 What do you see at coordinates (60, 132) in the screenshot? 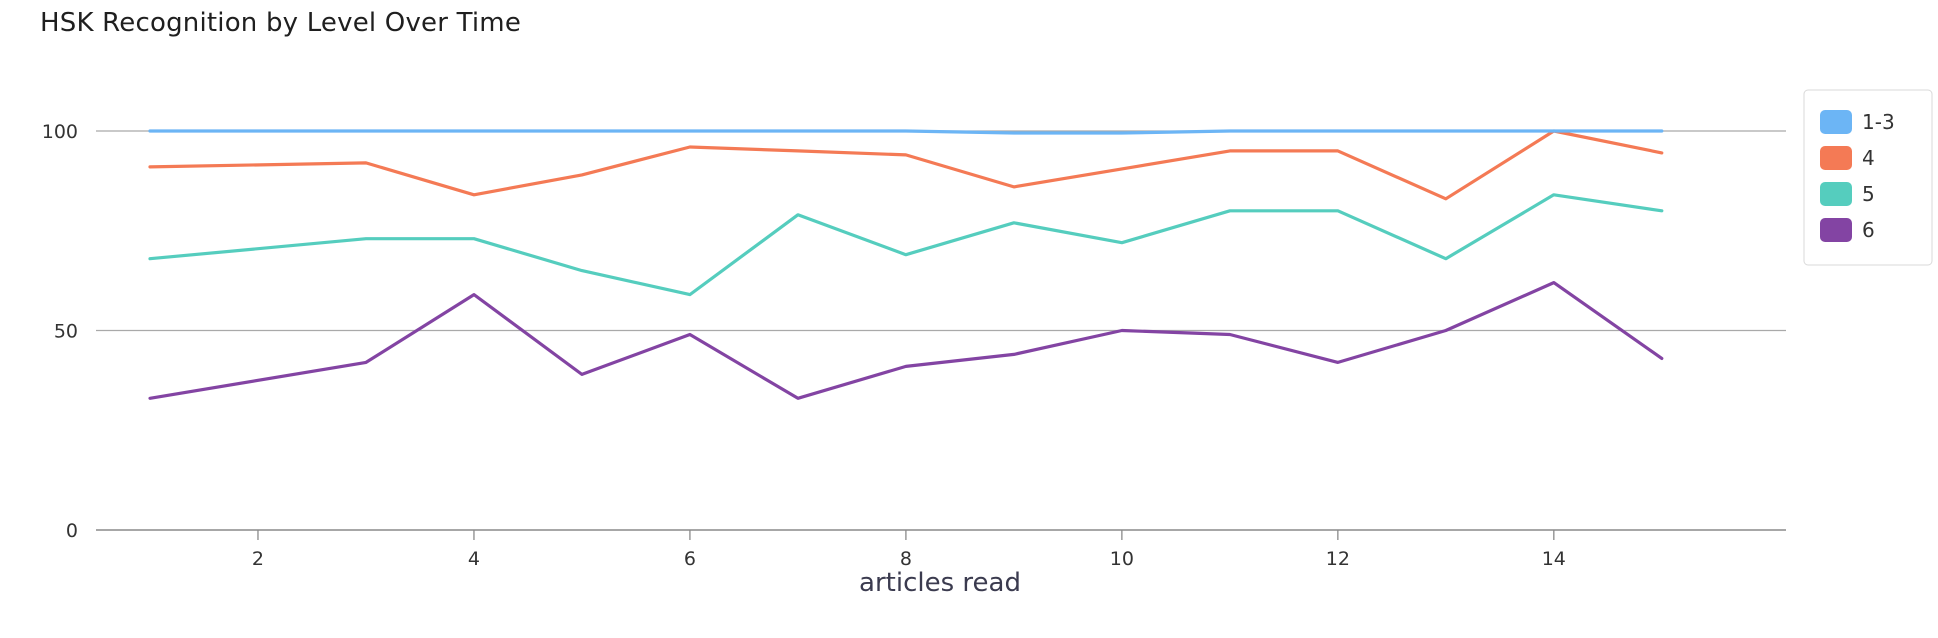
I see `y-tick-label: 100` at bounding box center [60, 132].